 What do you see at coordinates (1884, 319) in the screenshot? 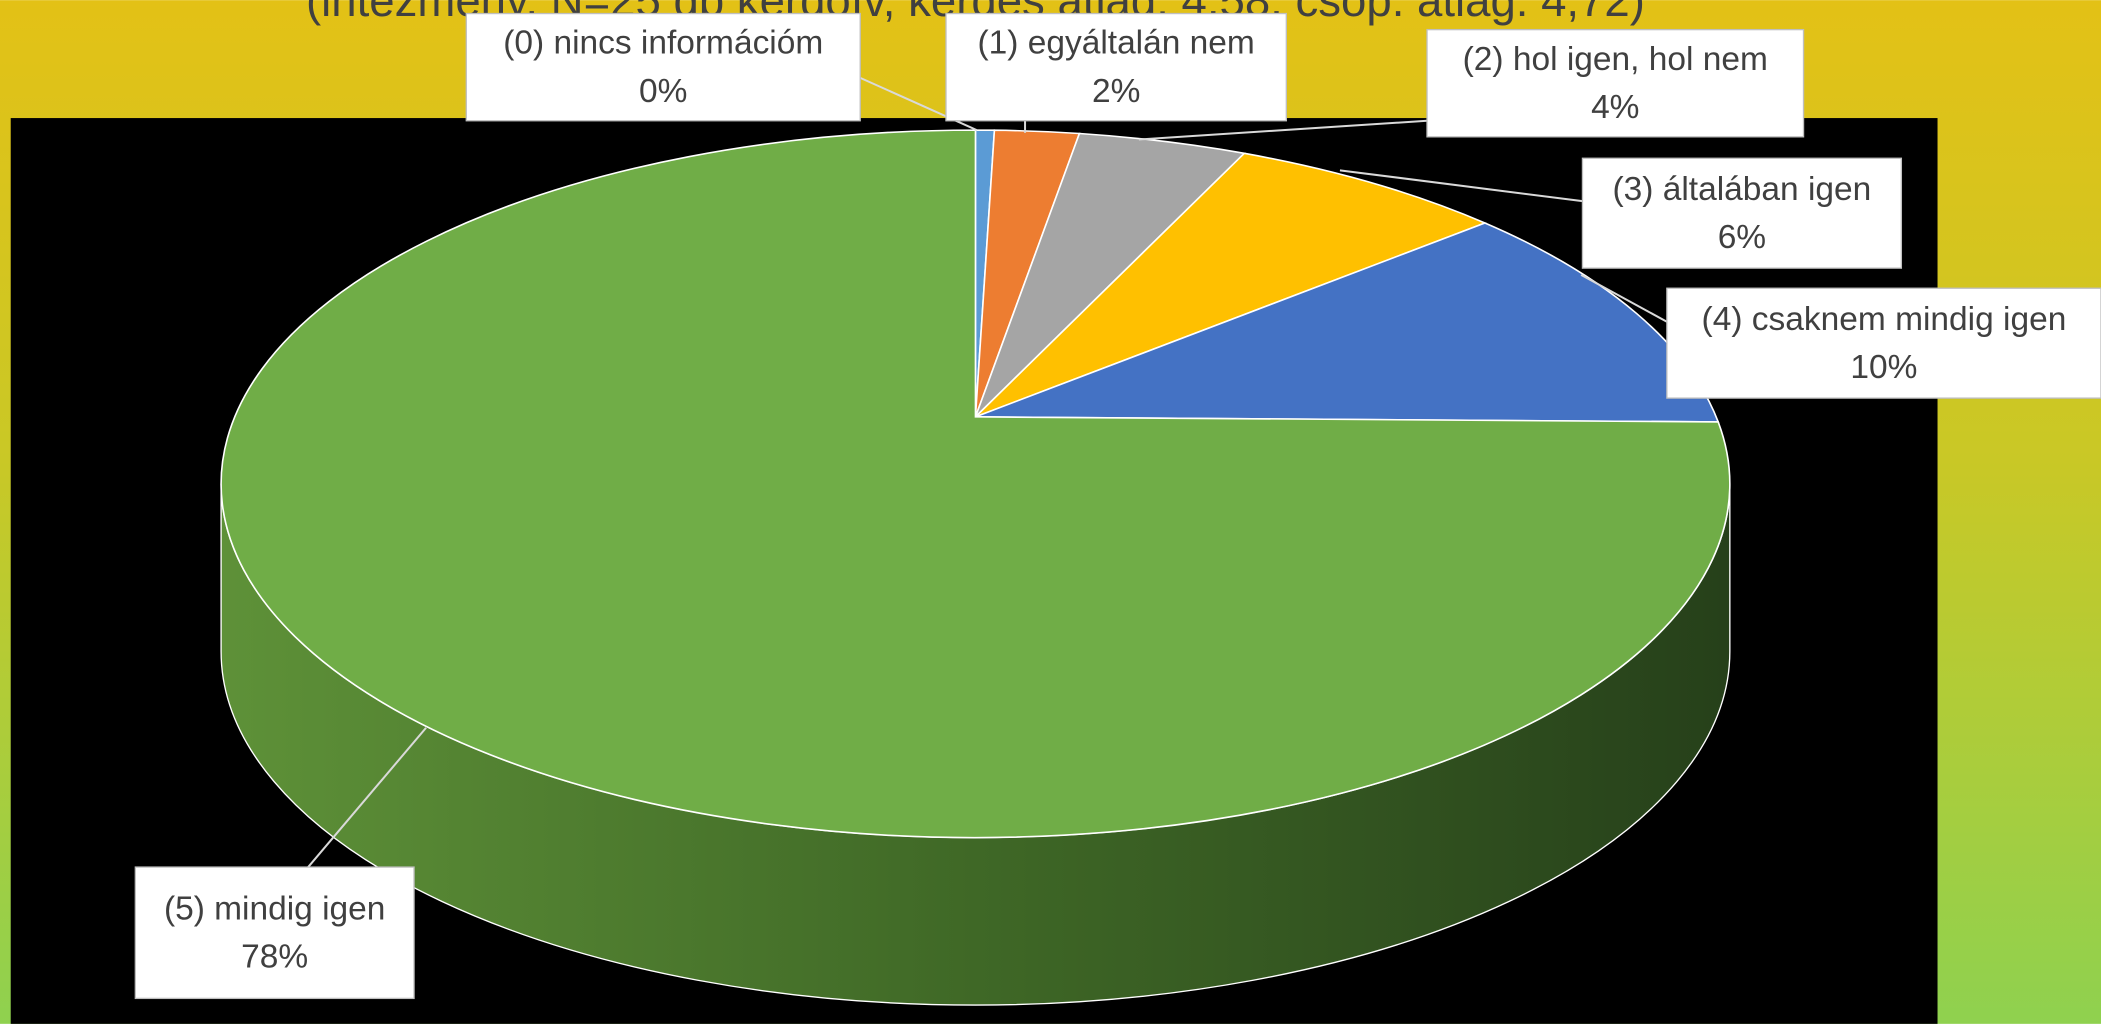
I see `label-name: (4) csaknem mindig igen` at bounding box center [1884, 319].